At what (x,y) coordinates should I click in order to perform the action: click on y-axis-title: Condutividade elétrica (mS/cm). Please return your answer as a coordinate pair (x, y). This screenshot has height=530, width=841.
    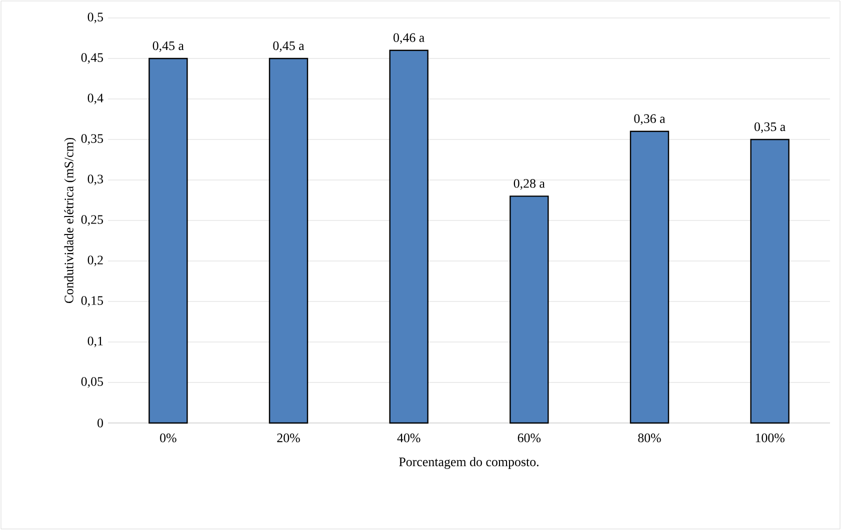
    Looking at the image, I should click on (70, 221).